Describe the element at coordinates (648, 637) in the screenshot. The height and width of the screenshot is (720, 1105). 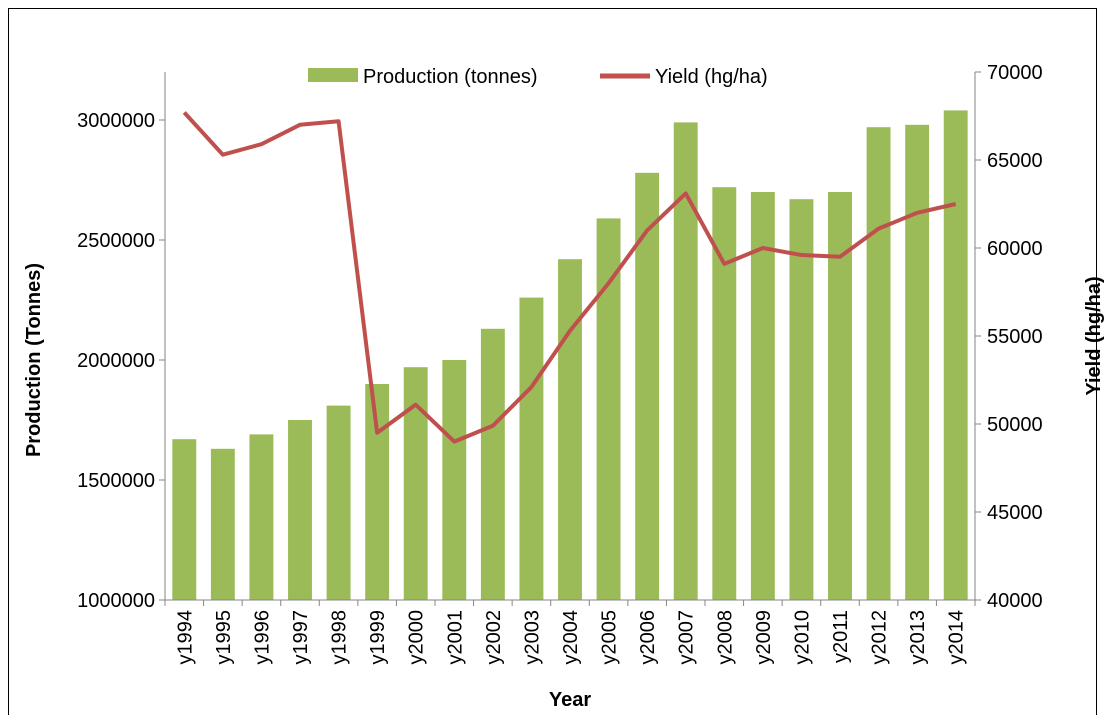
I see `x-tick-label: y2006` at that location.